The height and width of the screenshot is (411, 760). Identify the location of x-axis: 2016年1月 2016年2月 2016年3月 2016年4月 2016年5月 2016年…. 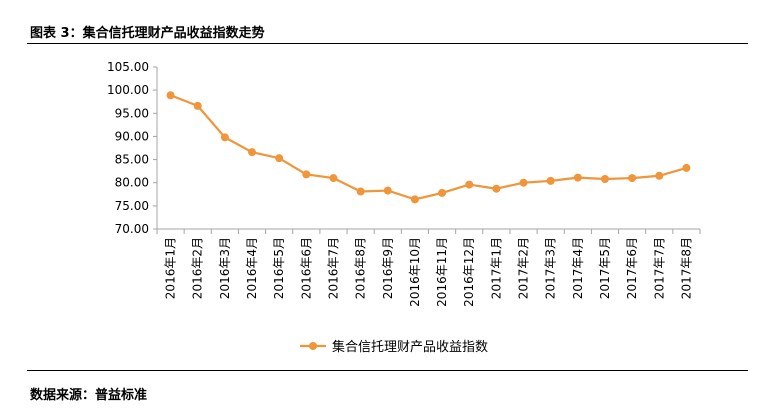
(428, 267).